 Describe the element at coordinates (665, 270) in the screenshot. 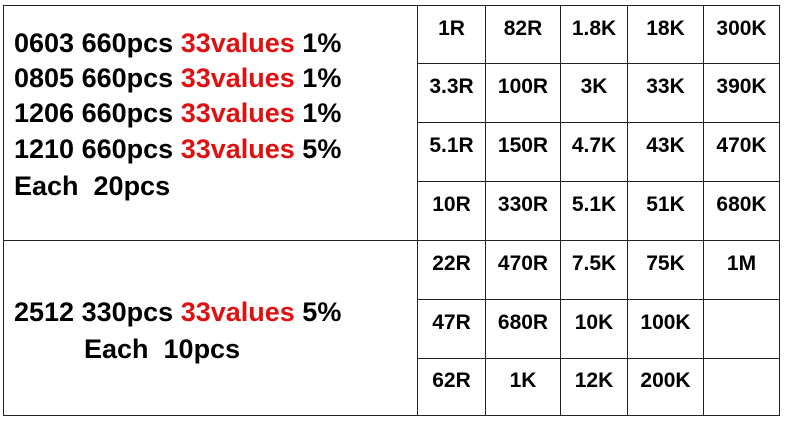

I see `value-cell: 75K` at that location.